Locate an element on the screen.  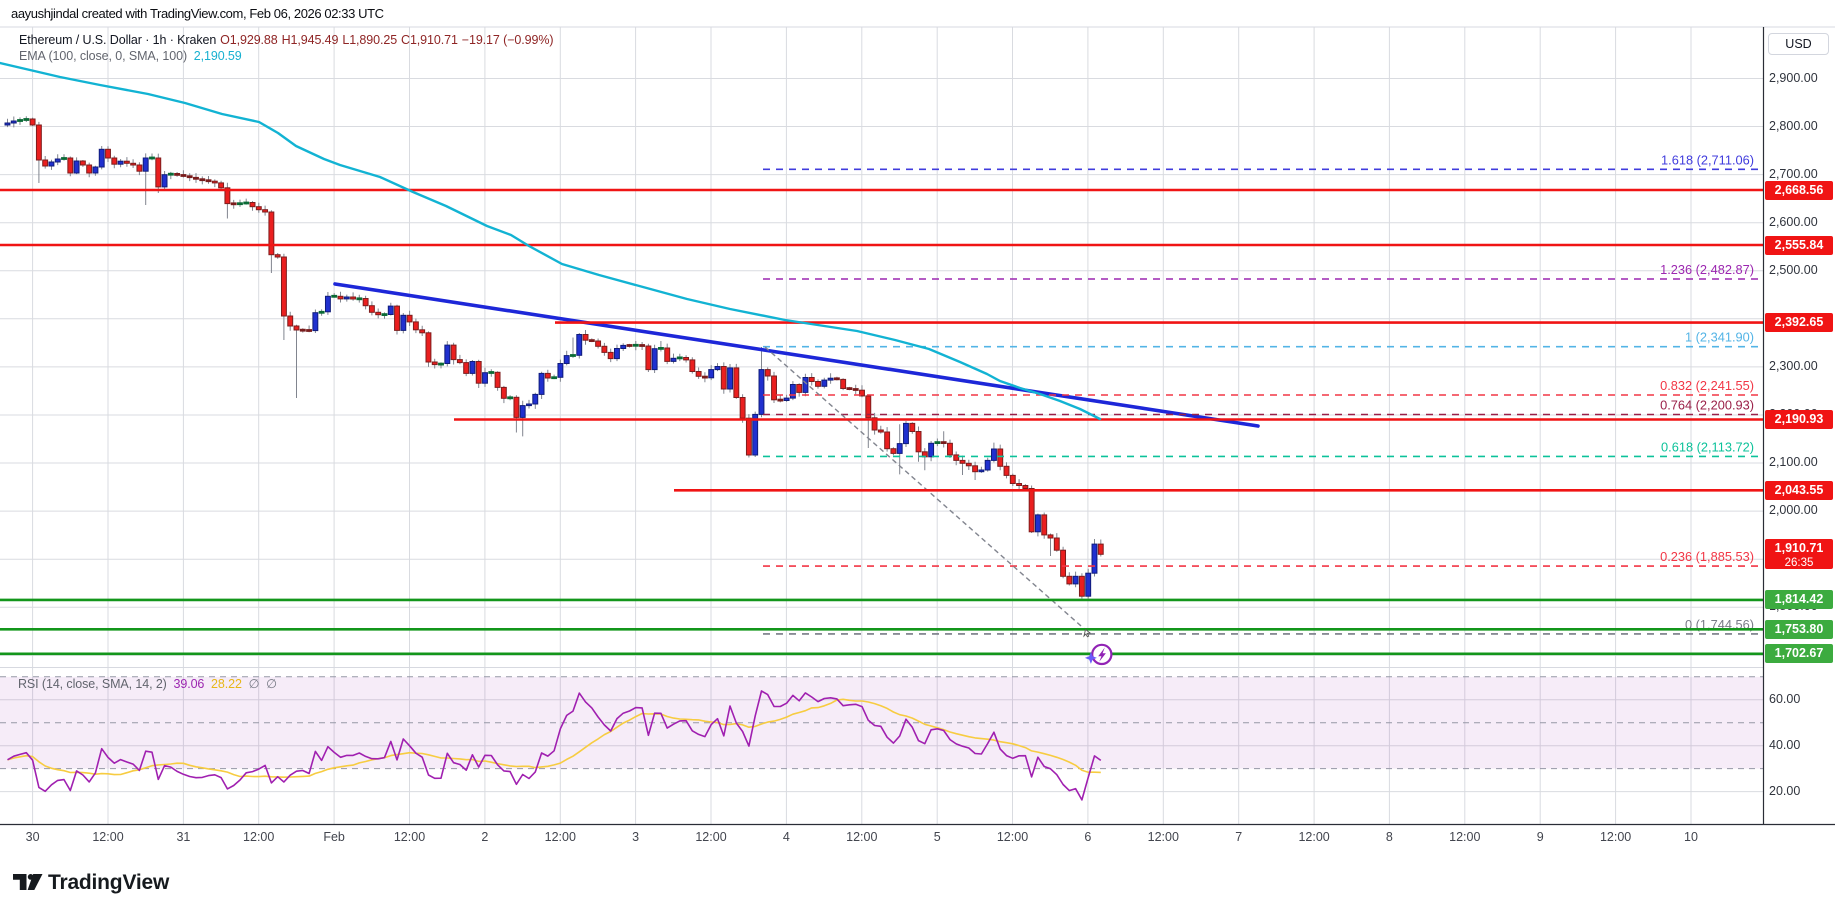
svg-text: 1.618 (2,711.06) is located at coordinates (1707, 159).